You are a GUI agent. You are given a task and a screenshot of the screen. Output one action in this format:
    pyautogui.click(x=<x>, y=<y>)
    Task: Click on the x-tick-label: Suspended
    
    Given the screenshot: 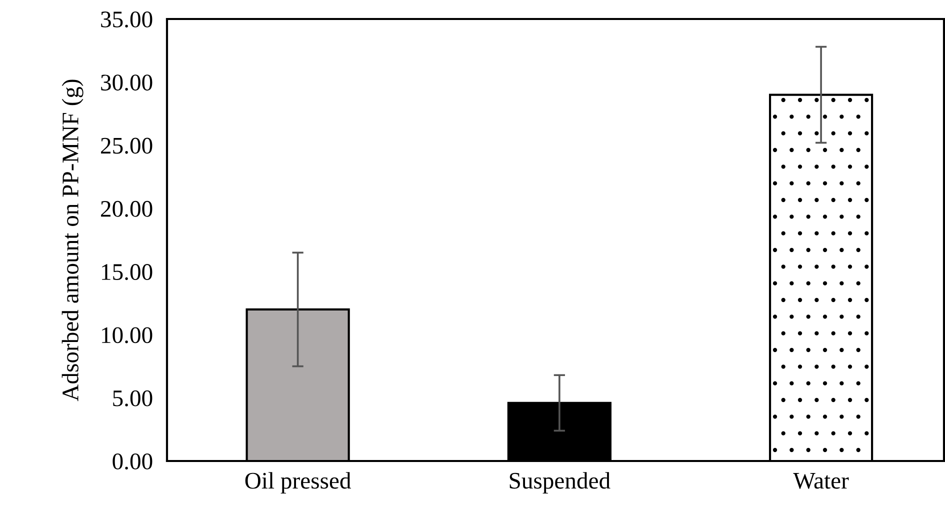 What is the action you would take?
    pyautogui.click(x=560, y=483)
    